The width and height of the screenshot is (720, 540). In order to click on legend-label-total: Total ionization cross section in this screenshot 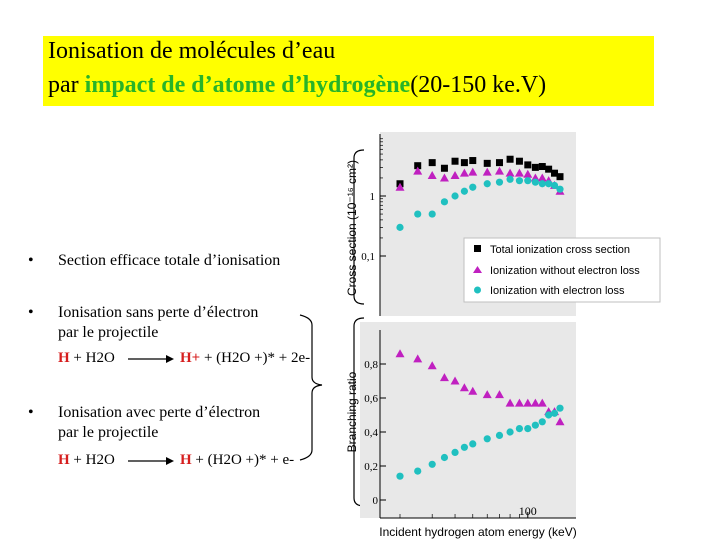, I will do `click(560, 250)`.